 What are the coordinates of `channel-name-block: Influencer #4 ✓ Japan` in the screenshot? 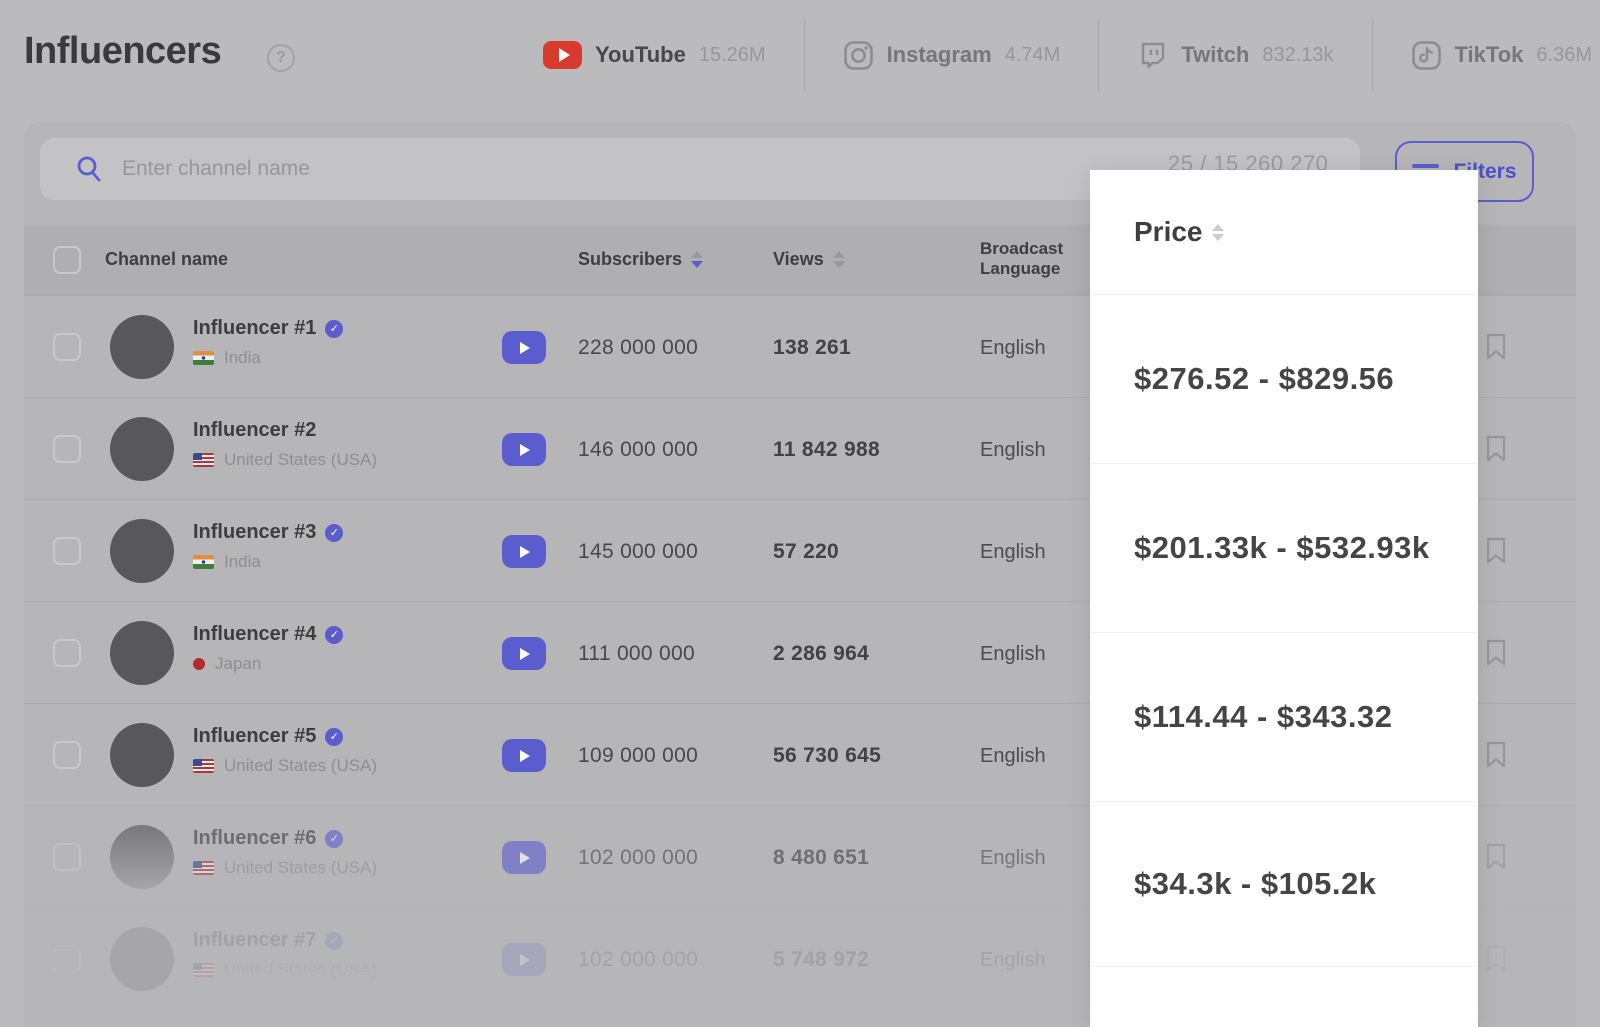 It's located at (268, 648).